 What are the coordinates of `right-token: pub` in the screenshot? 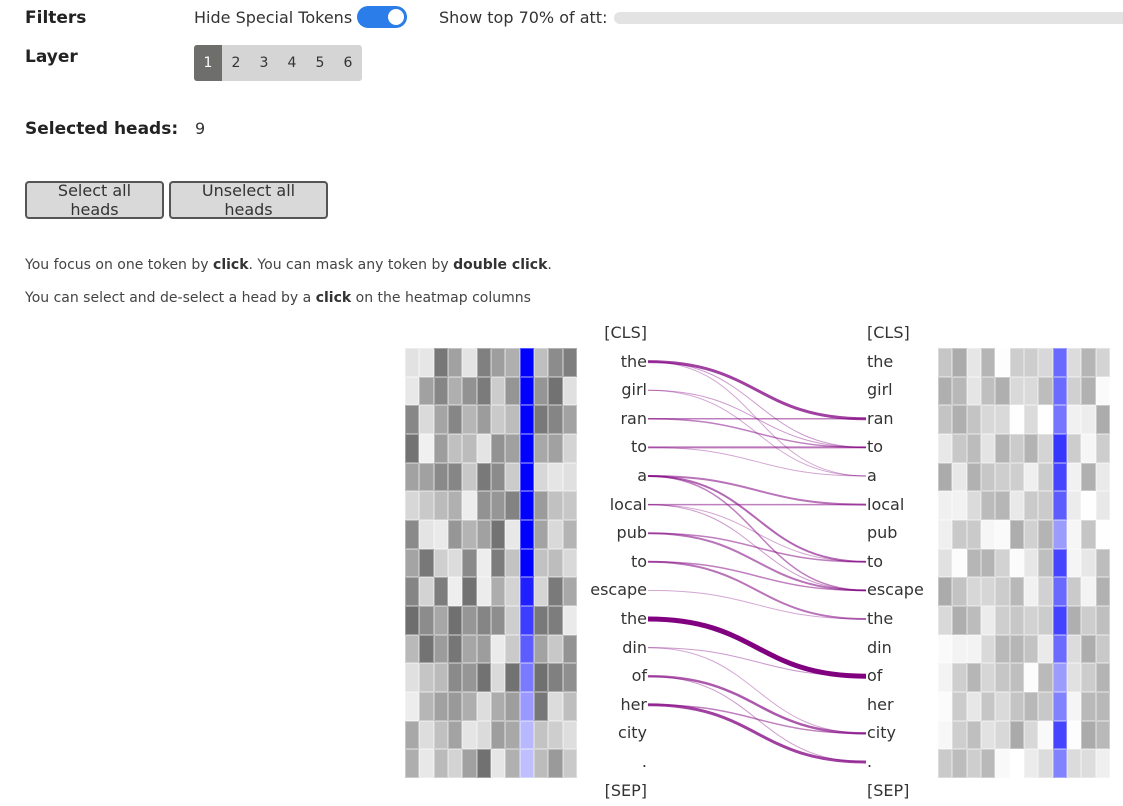 It's located at (882, 533).